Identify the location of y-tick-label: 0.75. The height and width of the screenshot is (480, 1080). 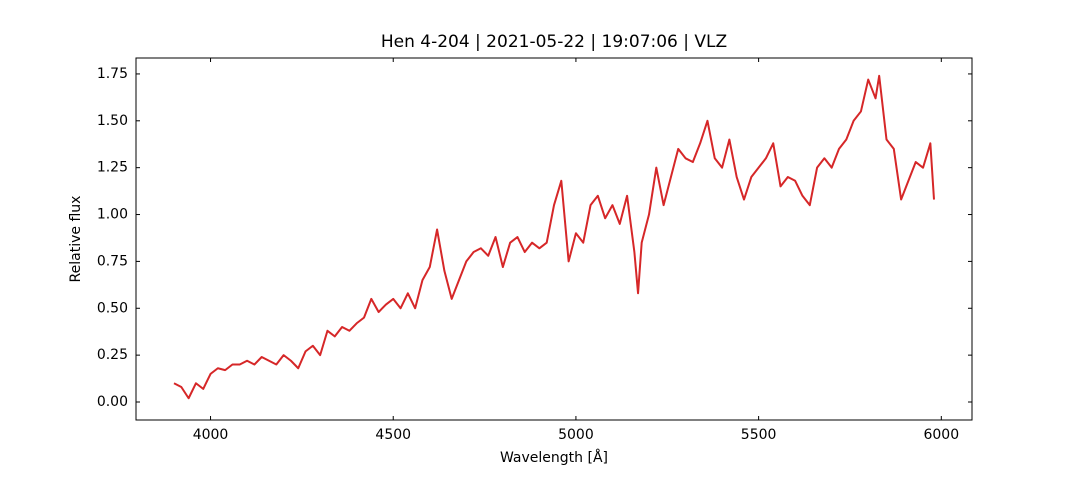
(112, 261).